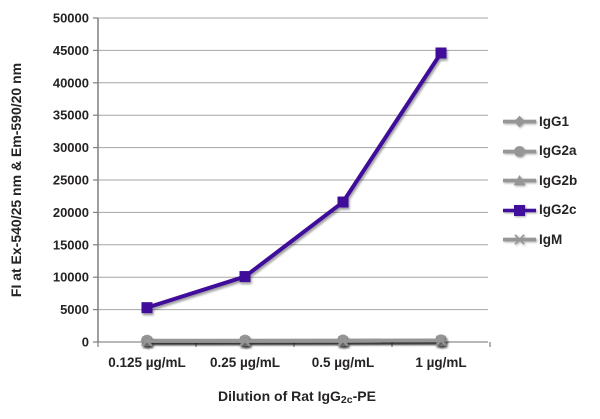 This screenshot has height=419, width=600. What do you see at coordinates (71, 147) in the screenshot?
I see `y-tick-label: 30000` at bounding box center [71, 147].